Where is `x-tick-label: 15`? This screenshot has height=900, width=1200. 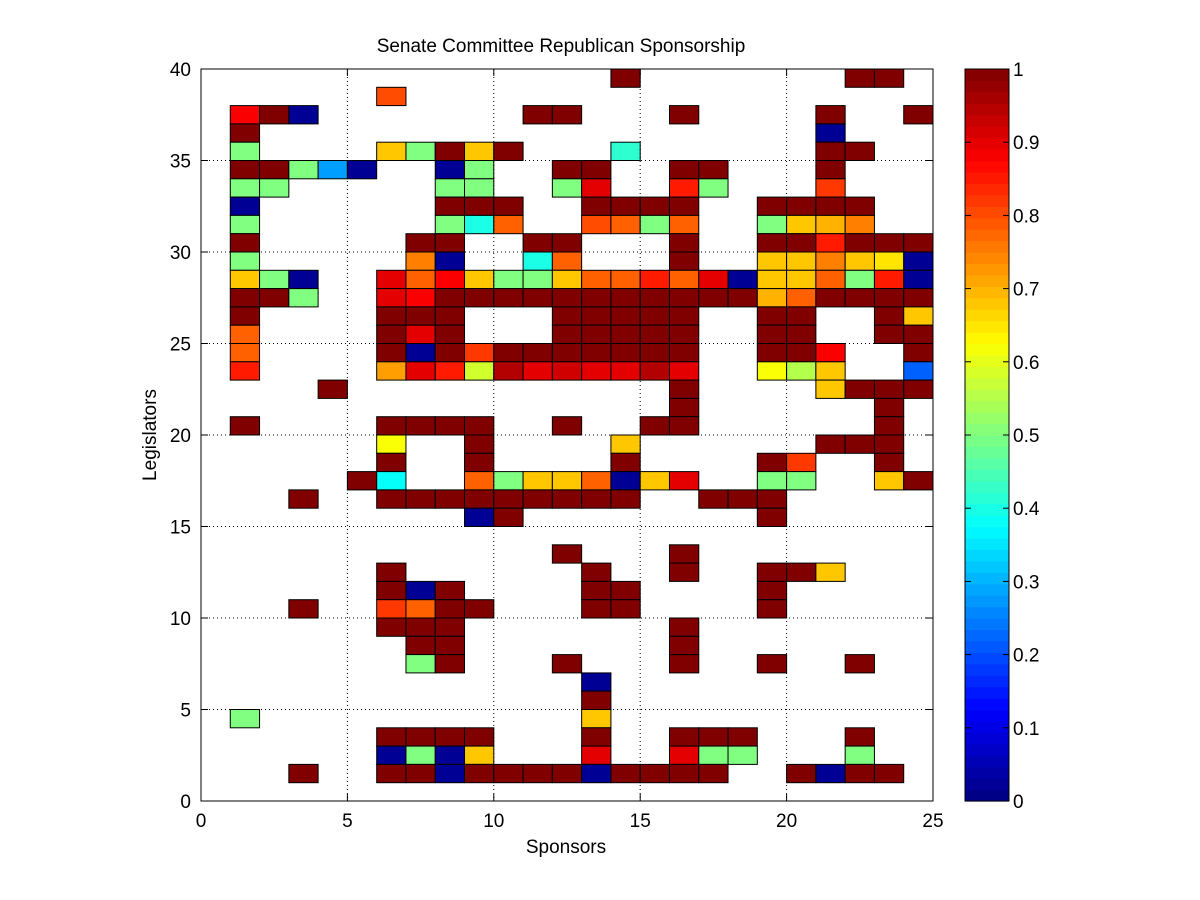
x-tick-label: 15 is located at coordinates (640, 821).